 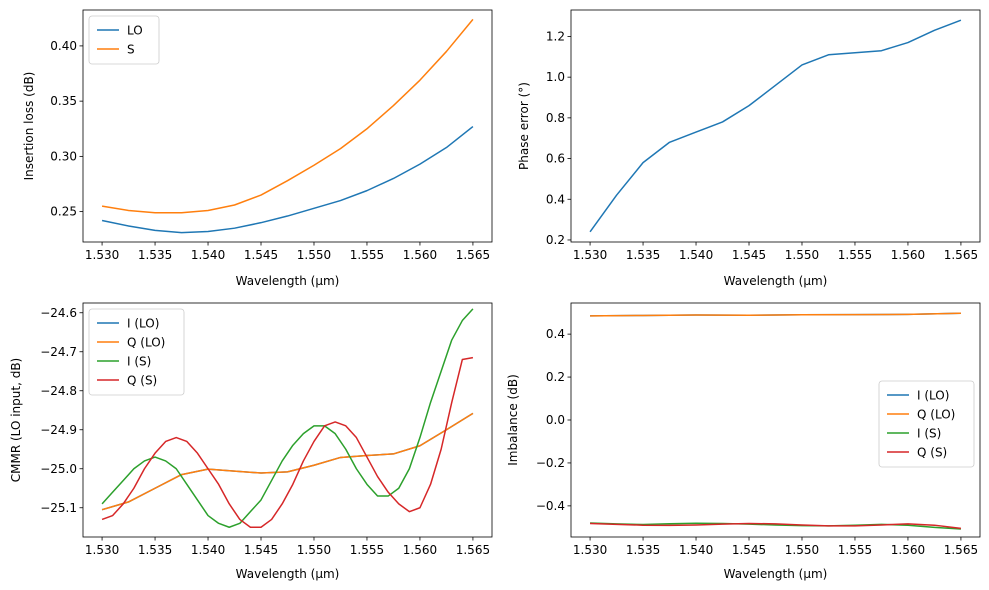 What do you see at coordinates (135, 31) in the screenshot?
I see `legend-label: LO` at bounding box center [135, 31].